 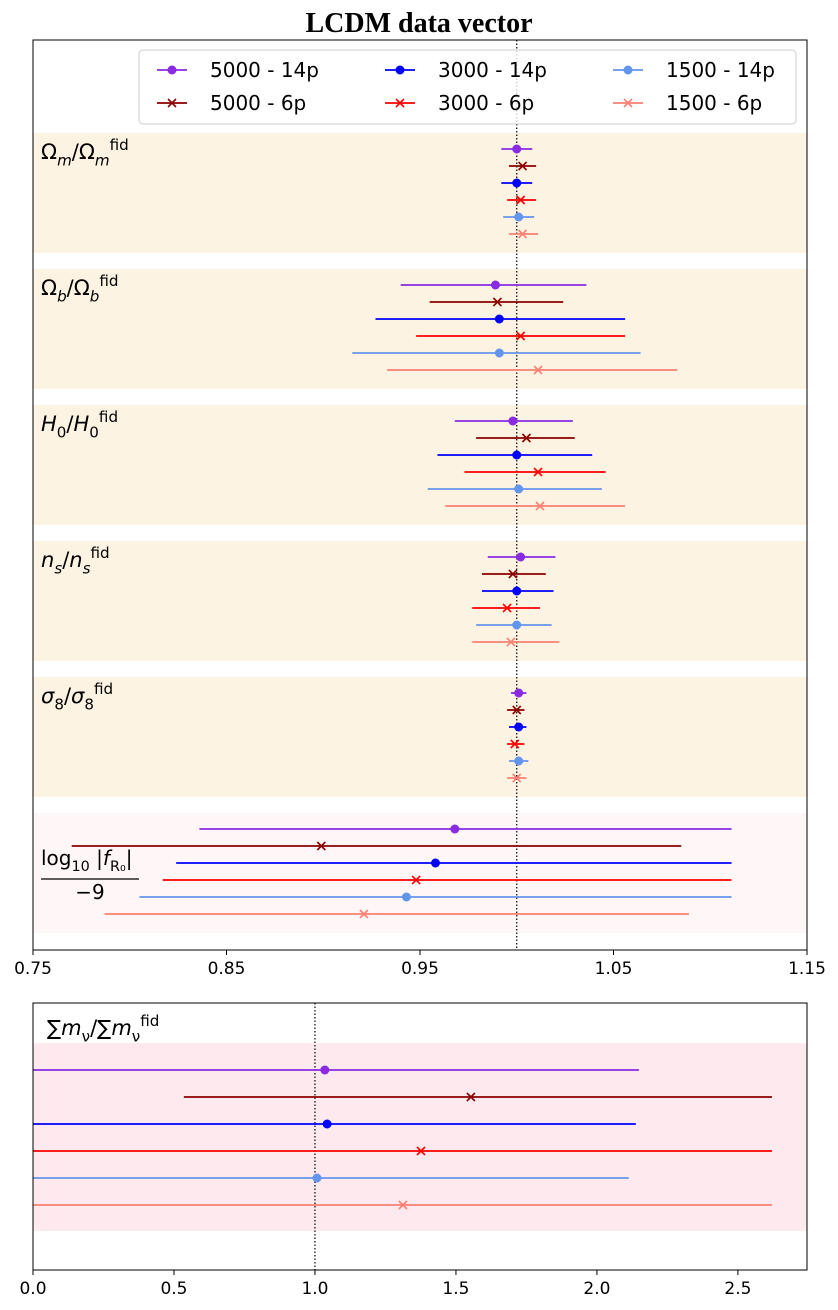 What do you see at coordinates (75, 560) in the screenshot?
I see `row-label: ns/nsfid` at bounding box center [75, 560].